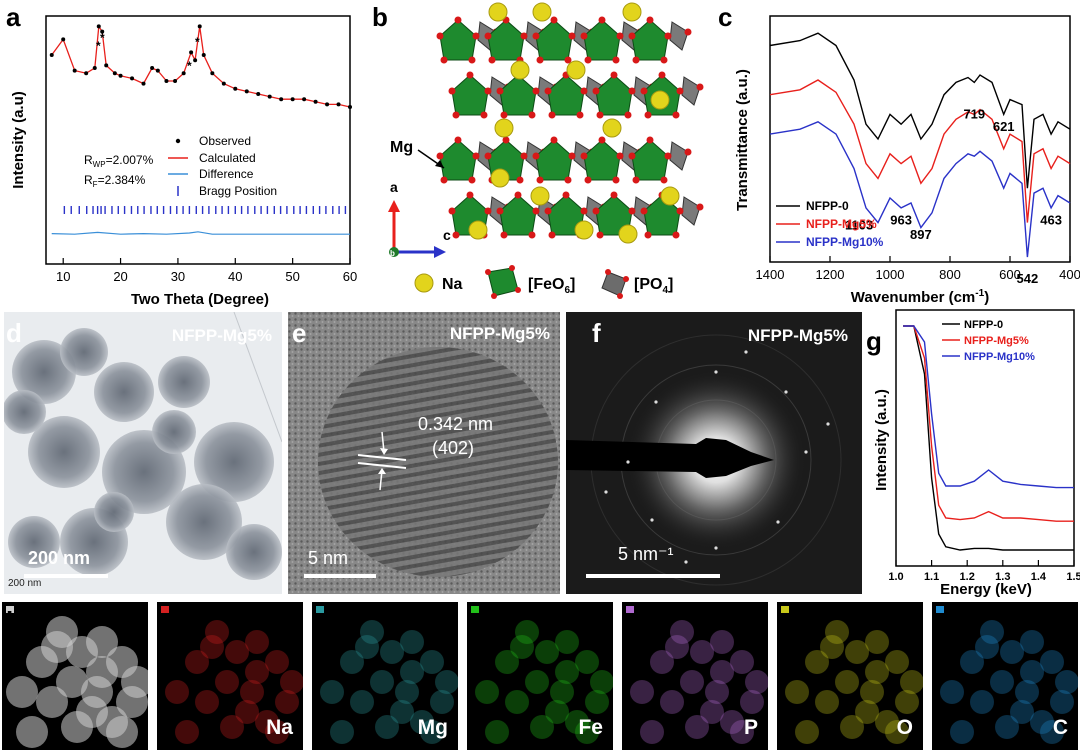 This screenshot has height=753, width=1080. What do you see at coordinates (950, 274) in the screenshot?
I see `x-tick-label: 800` at bounding box center [950, 274].